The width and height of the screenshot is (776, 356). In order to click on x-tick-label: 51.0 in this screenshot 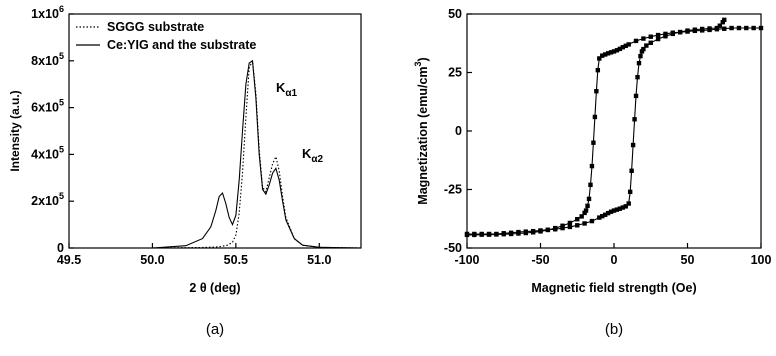, I will do `click(319, 260)`.